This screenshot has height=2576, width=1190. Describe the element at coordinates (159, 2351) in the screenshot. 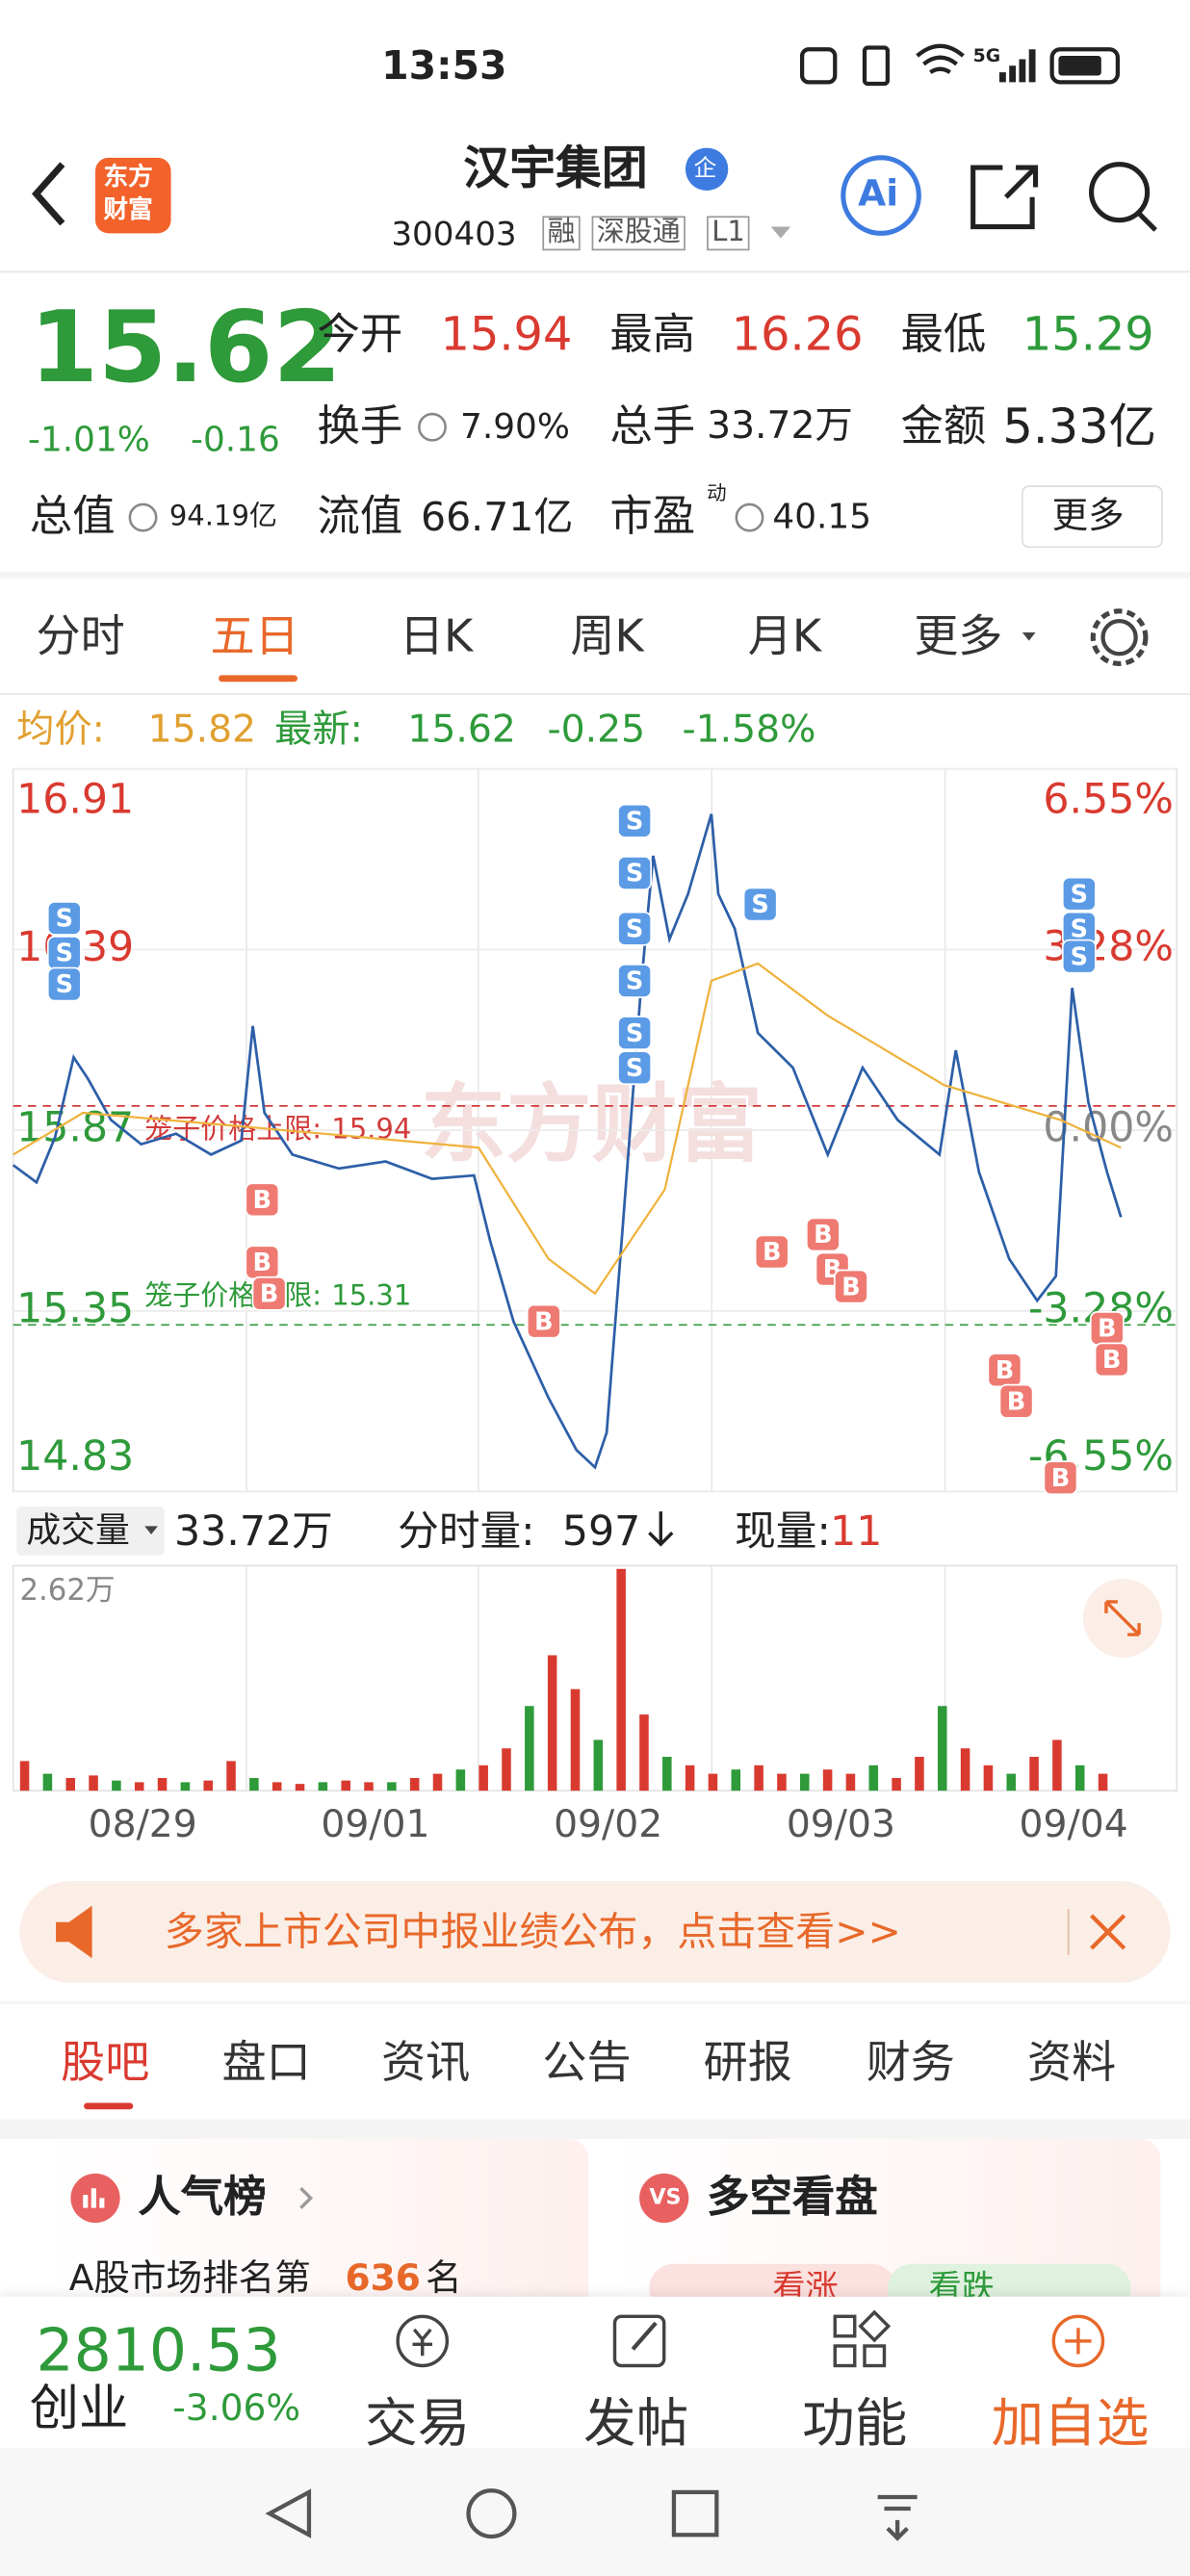

I see `index-value: 2810.53` at that location.